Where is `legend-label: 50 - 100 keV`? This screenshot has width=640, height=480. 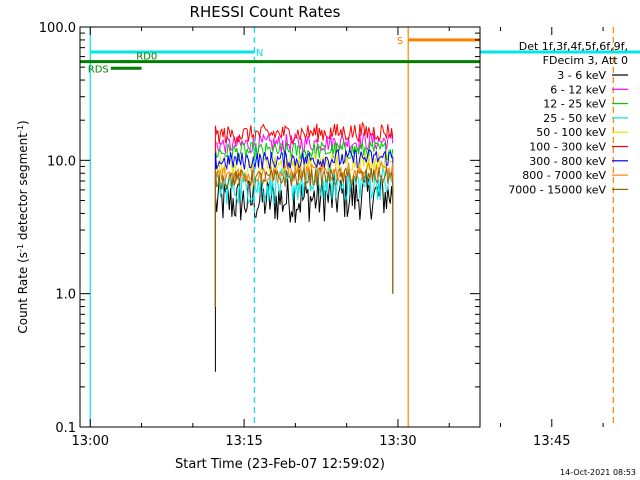
legend-label: 50 - 100 keV is located at coordinates (571, 132).